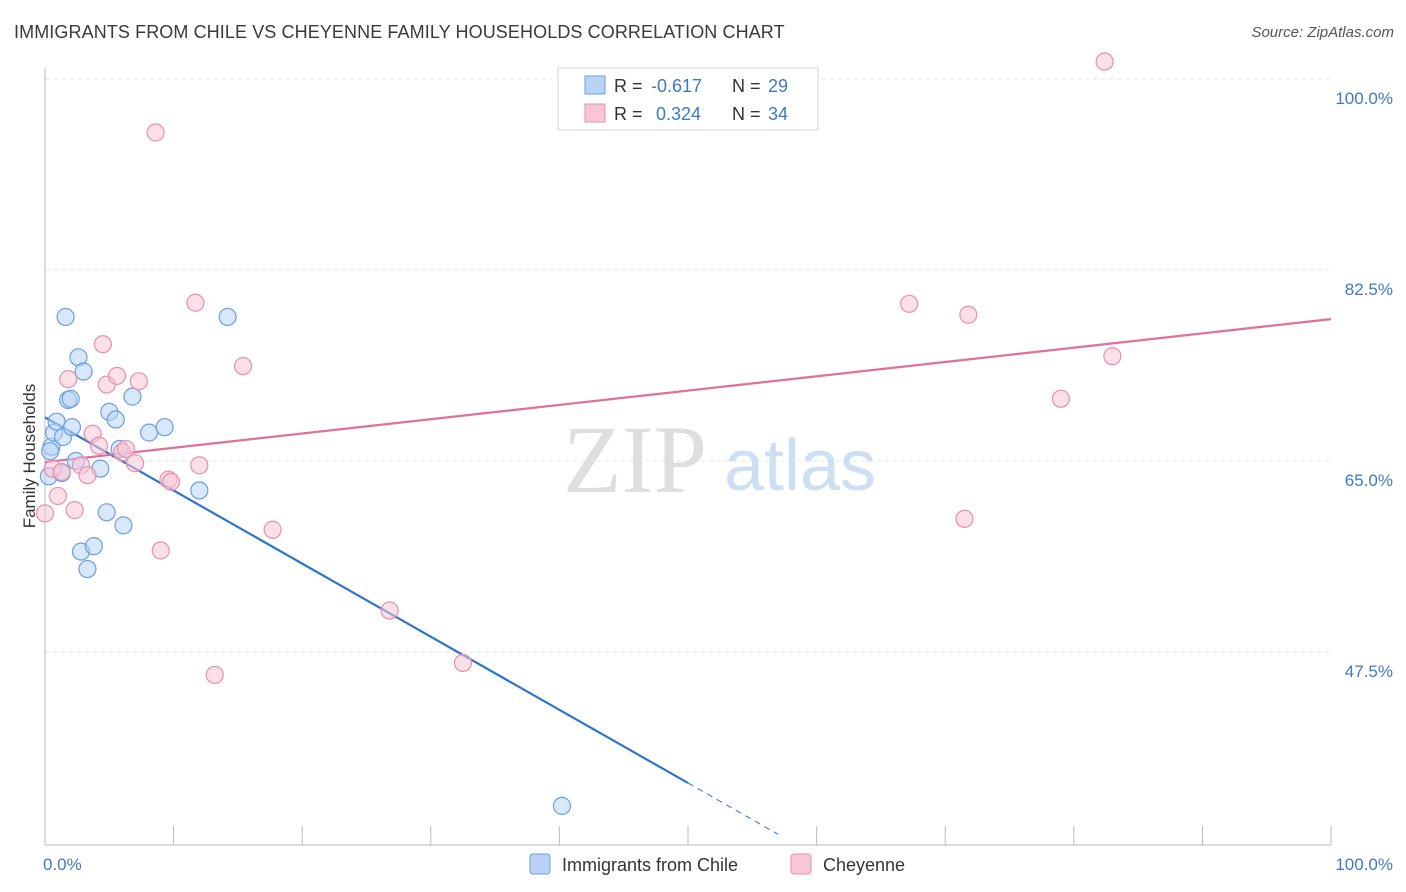 This screenshot has height=892, width=1406. What do you see at coordinates (688, 99) in the screenshot?
I see `correlation-legend: R = -0.617 N = 29 R = 0.324 N = 34` at bounding box center [688, 99].